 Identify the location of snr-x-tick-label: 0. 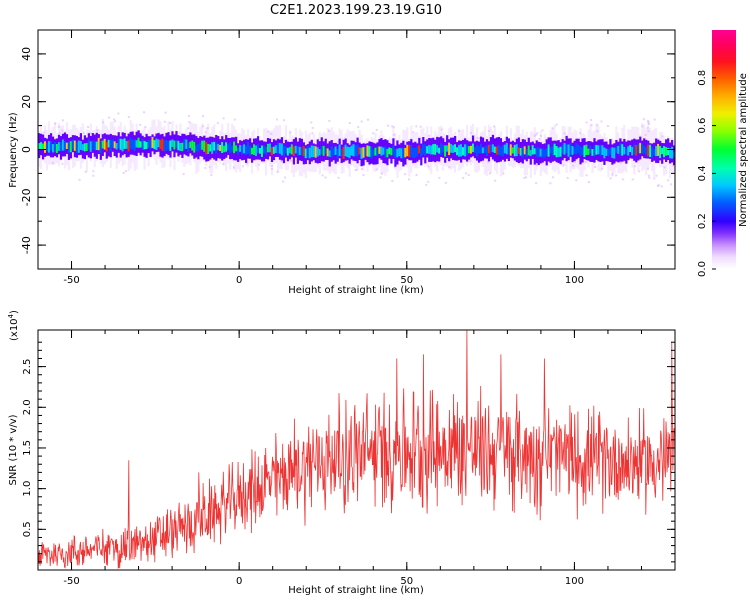
(239, 581).